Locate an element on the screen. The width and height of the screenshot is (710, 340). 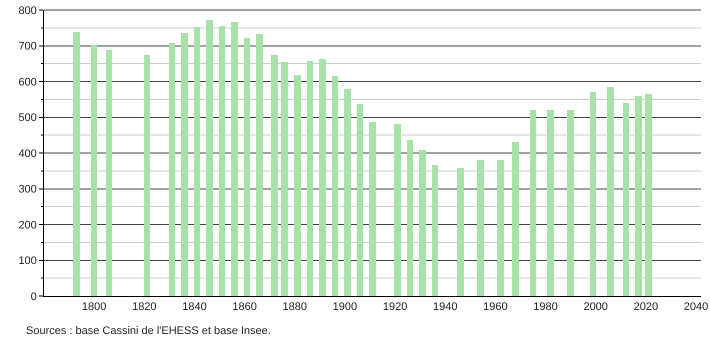
x-tick-label: 2040 is located at coordinates (696, 307).